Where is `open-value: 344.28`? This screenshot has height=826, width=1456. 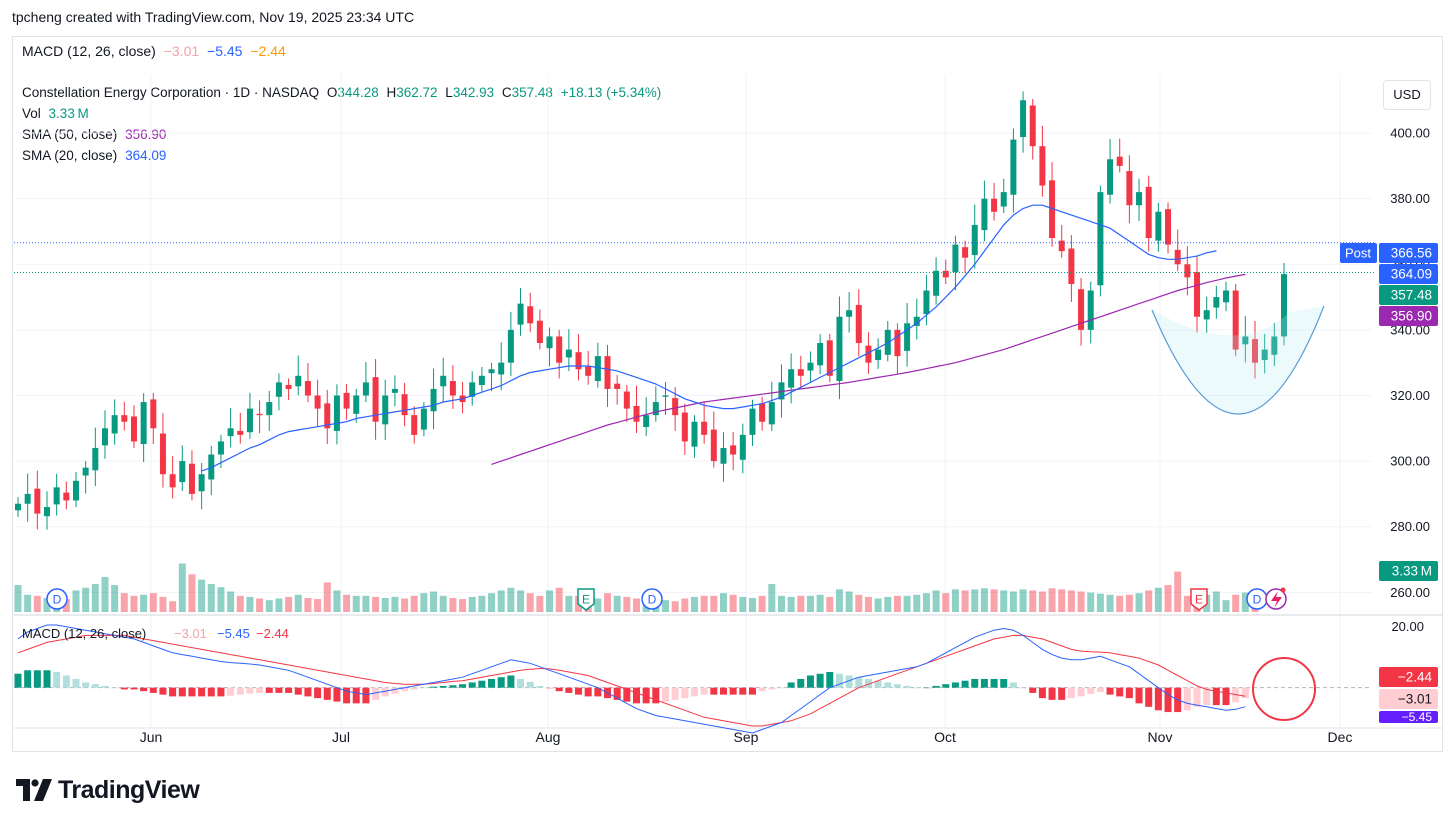
open-value: 344.28 is located at coordinates (358, 92).